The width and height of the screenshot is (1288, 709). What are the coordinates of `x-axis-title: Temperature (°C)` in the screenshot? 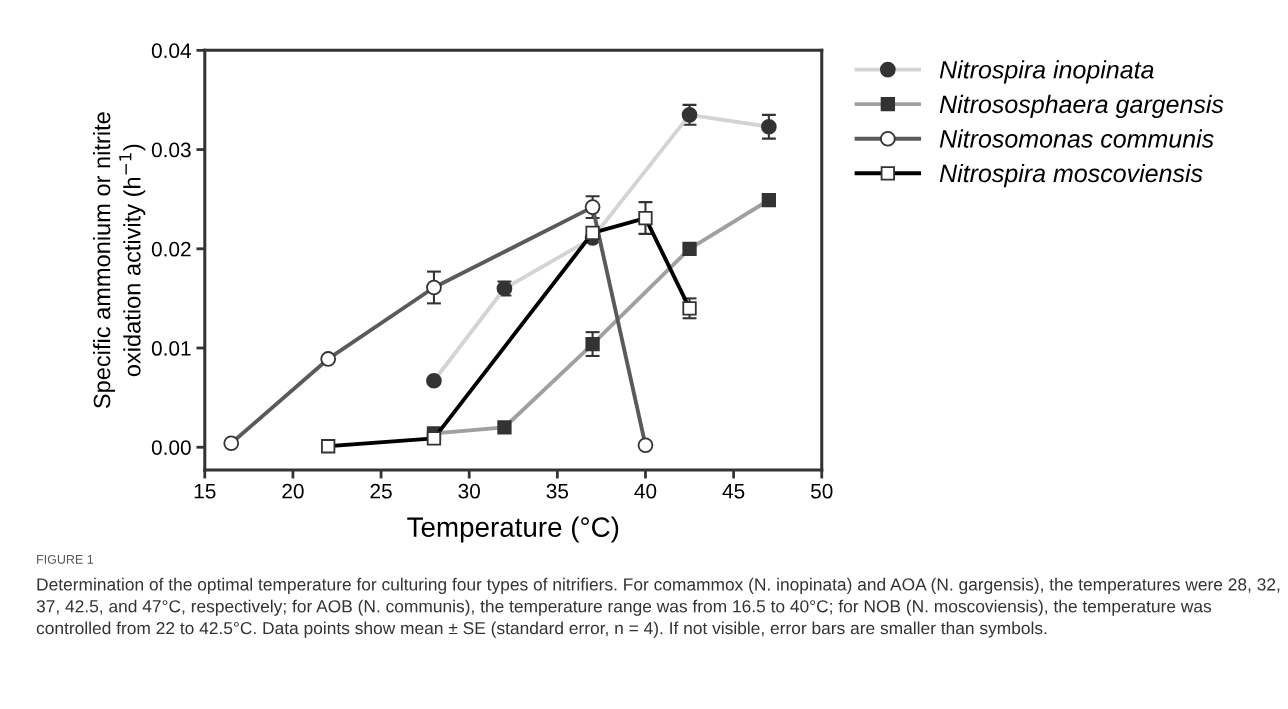 It's located at (513, 529).